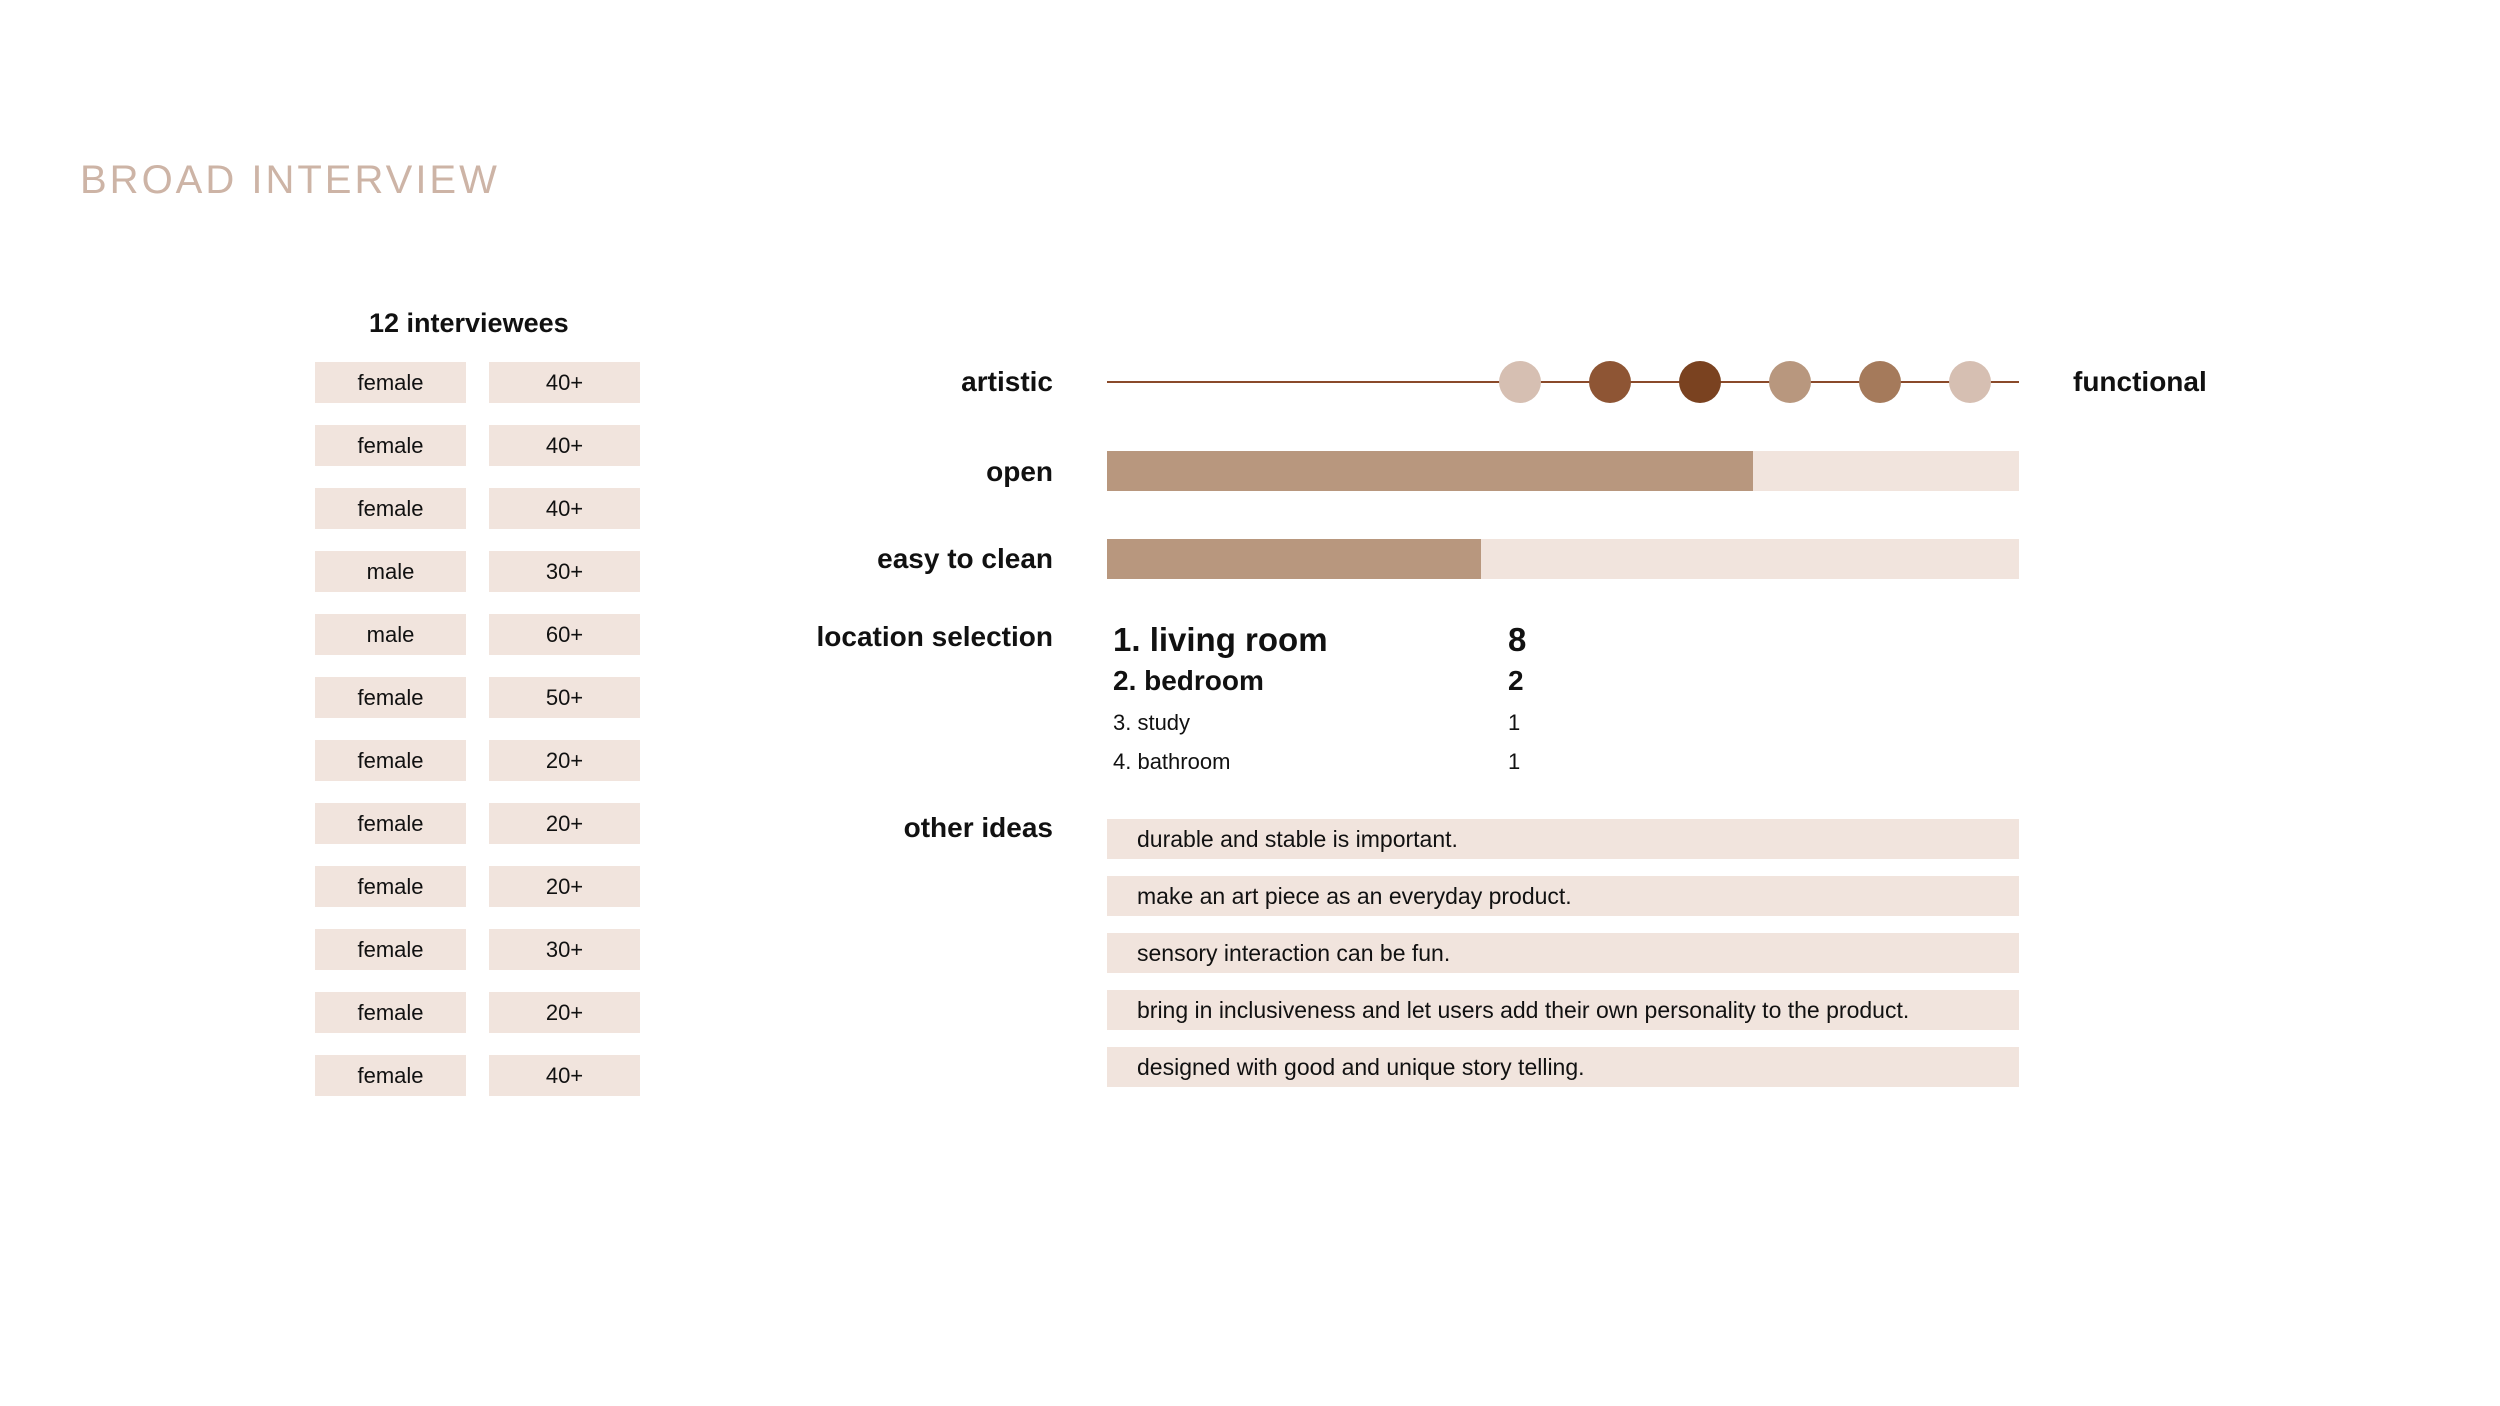 Image resolution: width=2500 pixels, height=1406 pixels. What do you see at coordinates (477, 634) in the screenshot?
I see `interviewee-row: male 60+` at bounding box center [477, 634].